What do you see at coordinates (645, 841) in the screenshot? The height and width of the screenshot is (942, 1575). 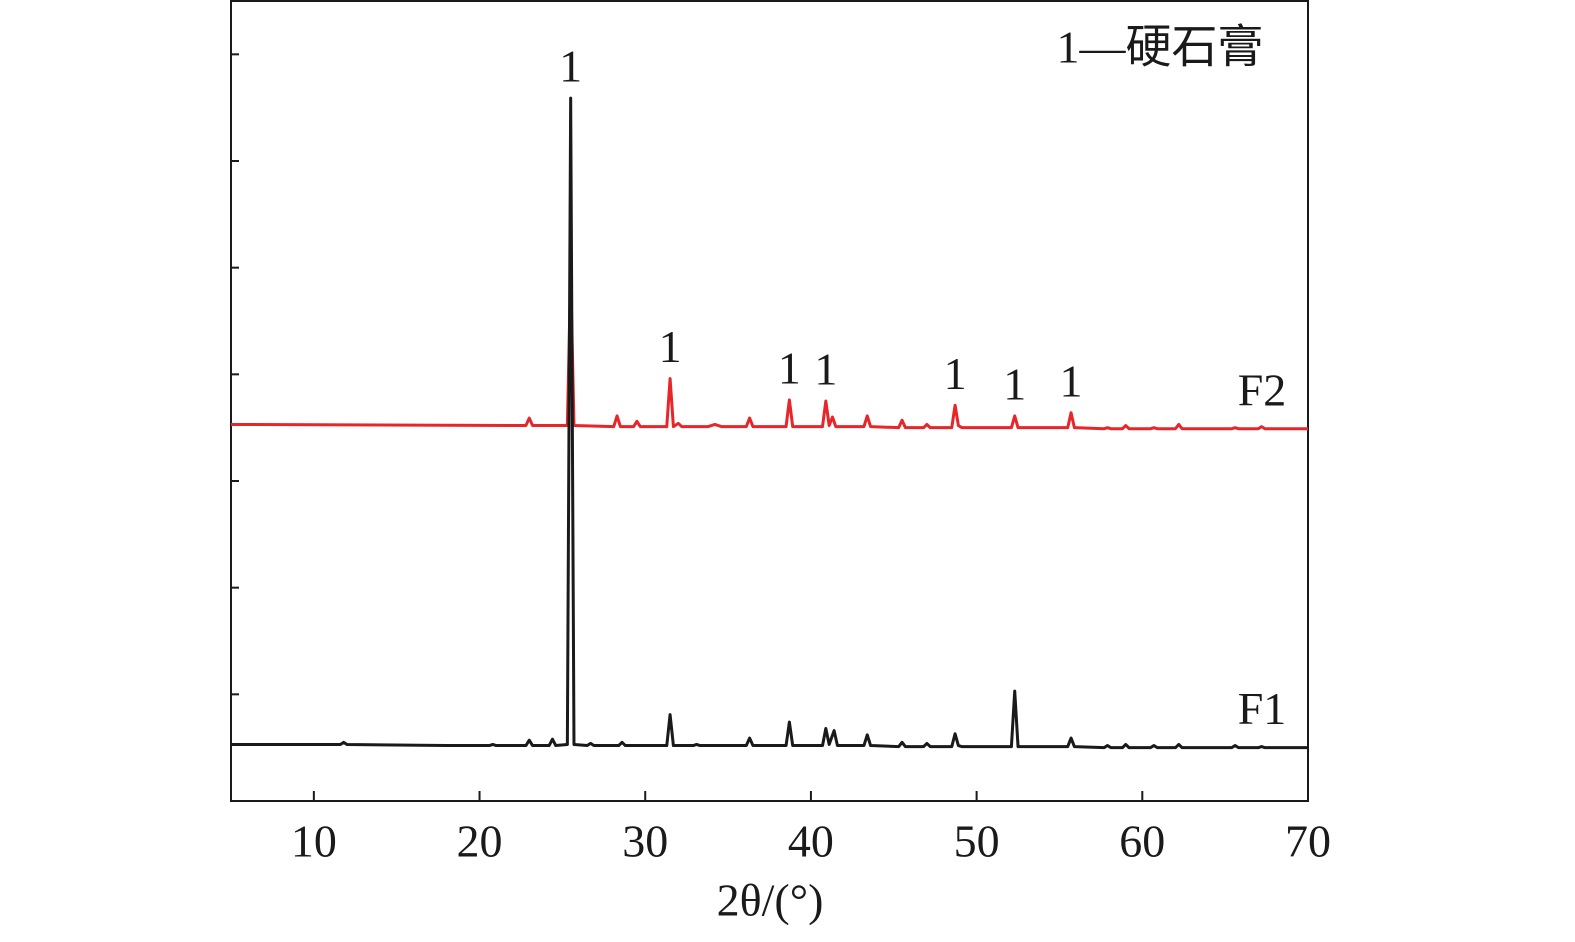 I see `x-tick-label: 30` at bounding box center [645, 841].